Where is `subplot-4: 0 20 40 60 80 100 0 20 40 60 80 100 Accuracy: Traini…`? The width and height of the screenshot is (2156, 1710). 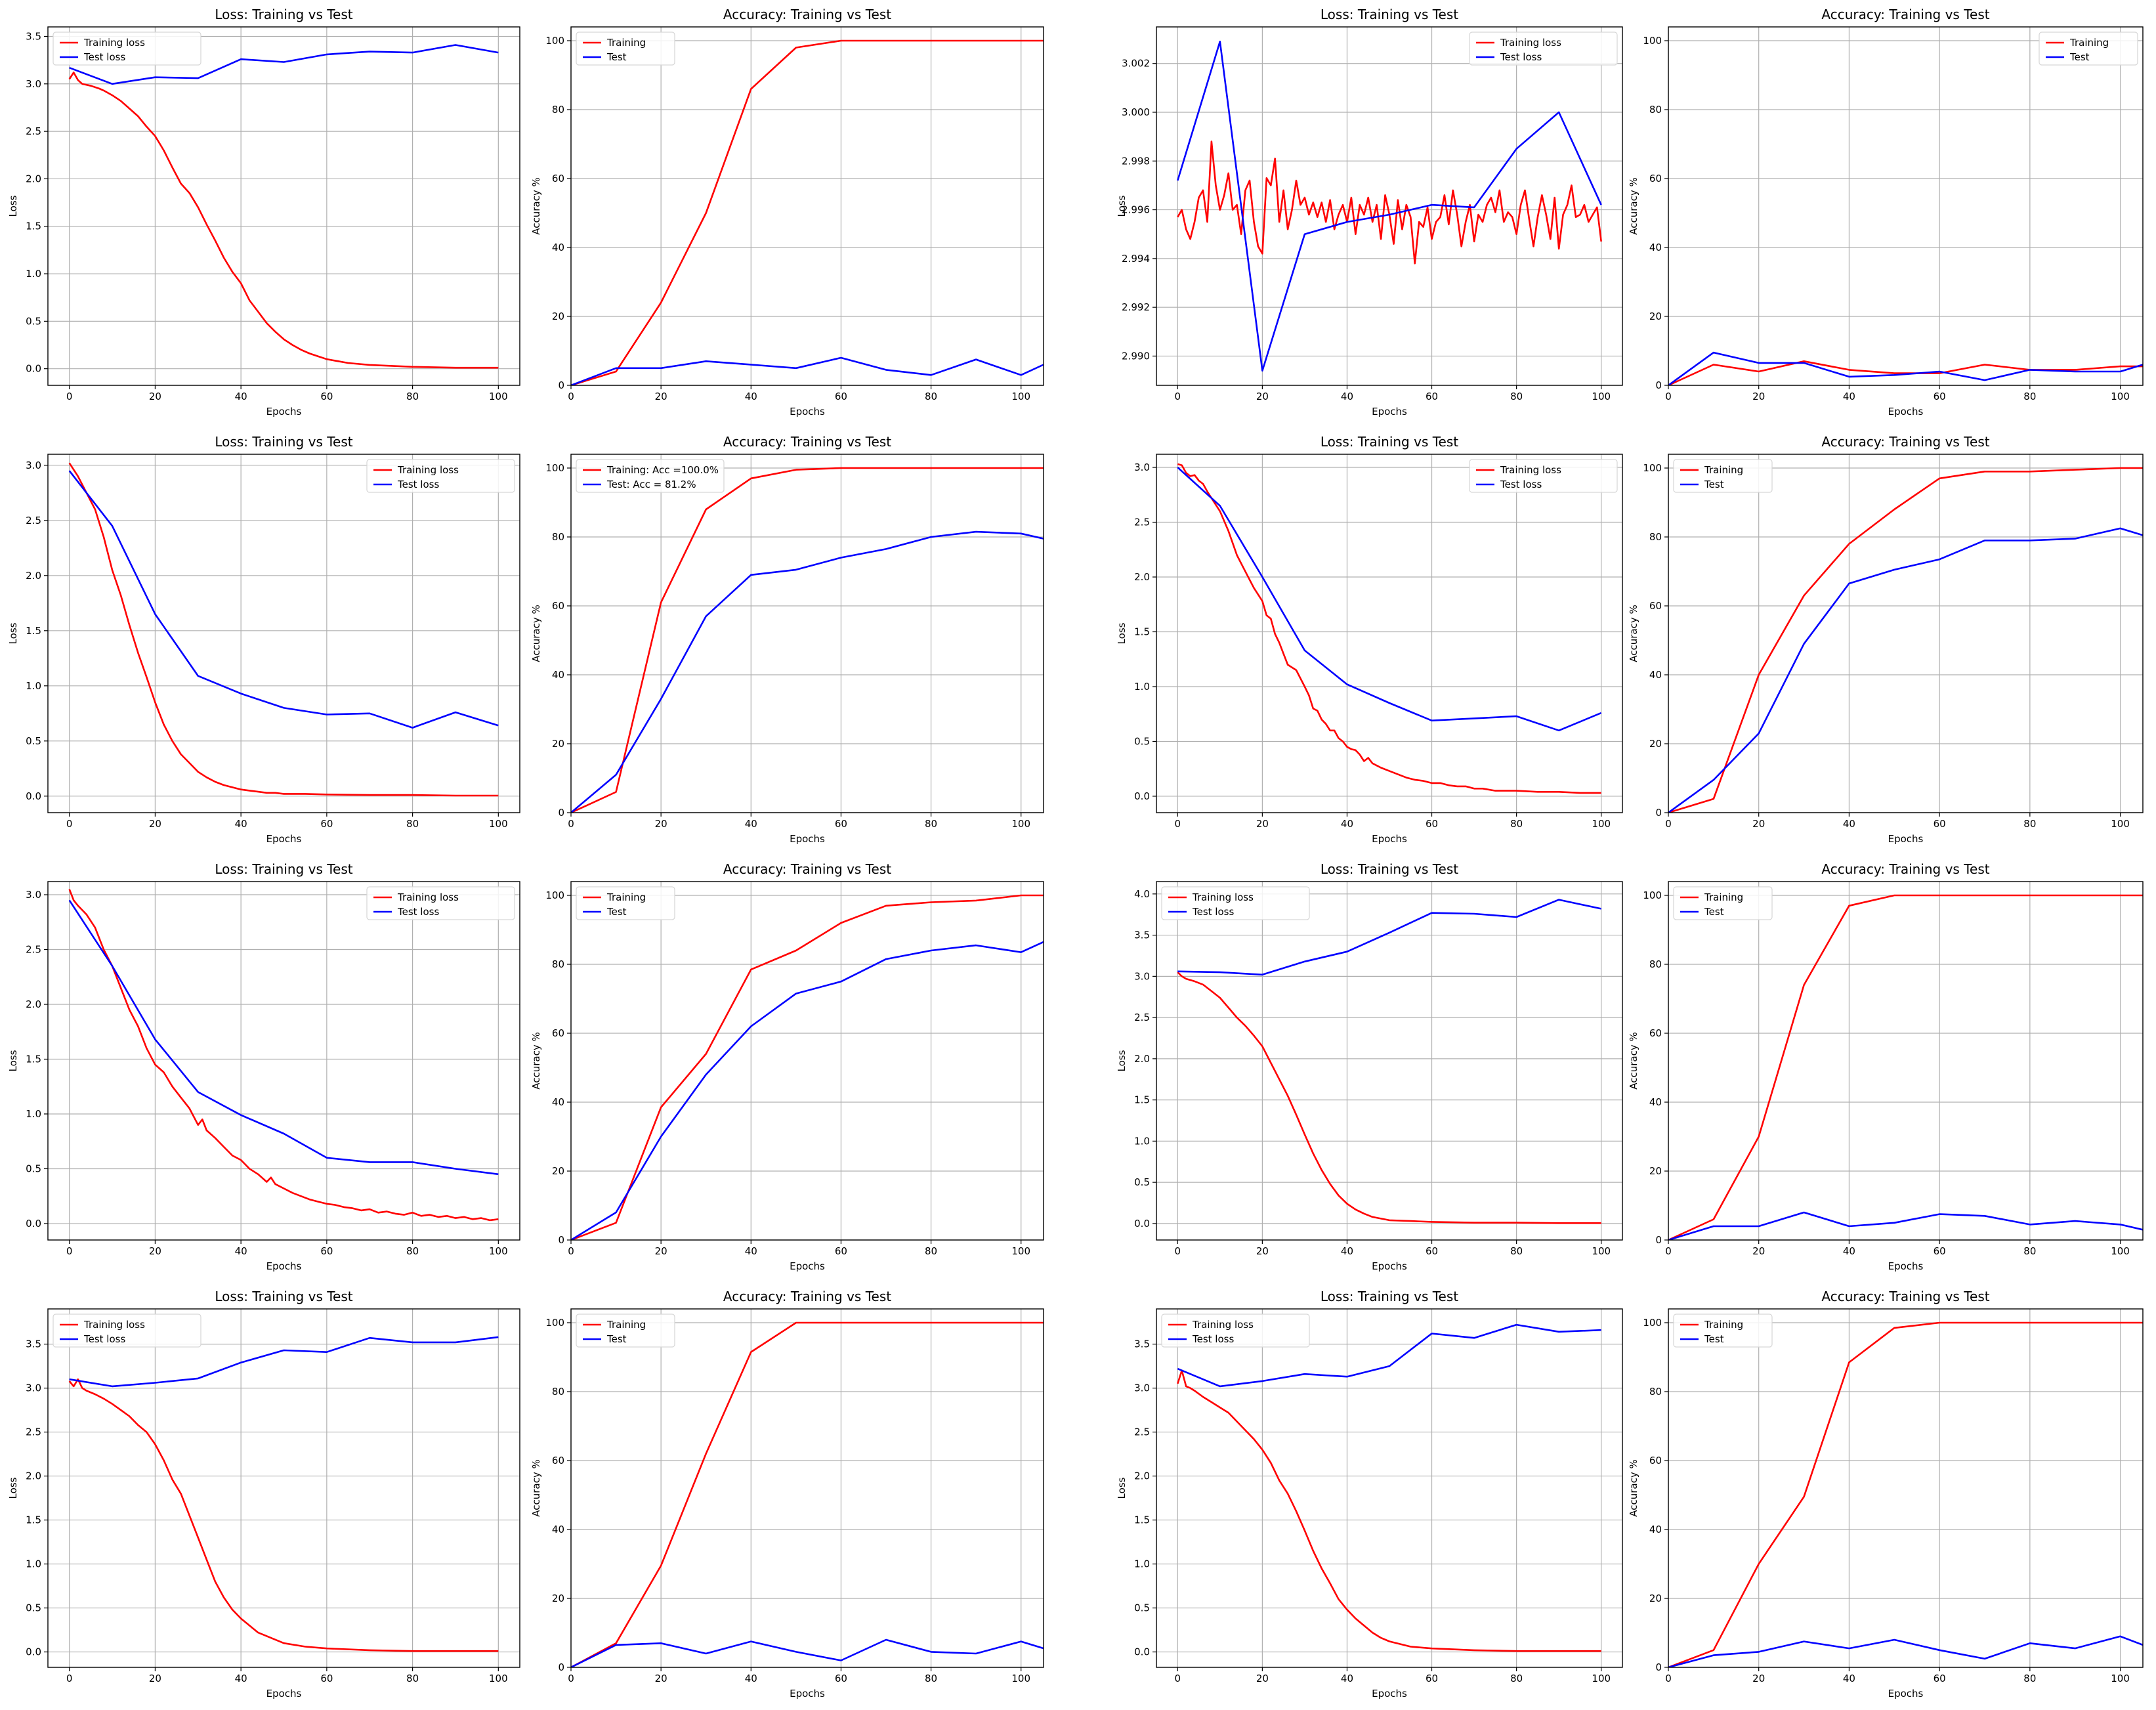
subplot-4: 0 20 40 60 80 100 0 20 40 60 80 100 Accuracy: Traini… is located at coordinates (1886, 212).